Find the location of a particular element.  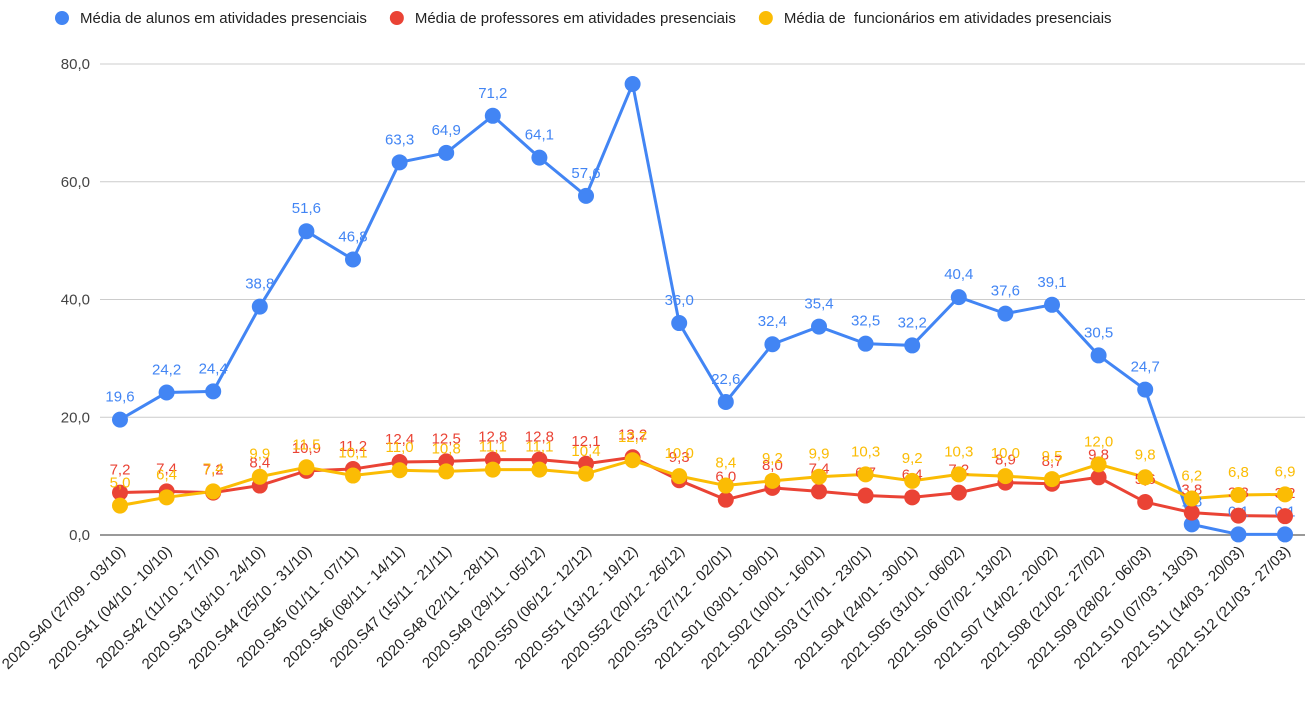

data-label: 32,5 is located at coordinates (865, 321).